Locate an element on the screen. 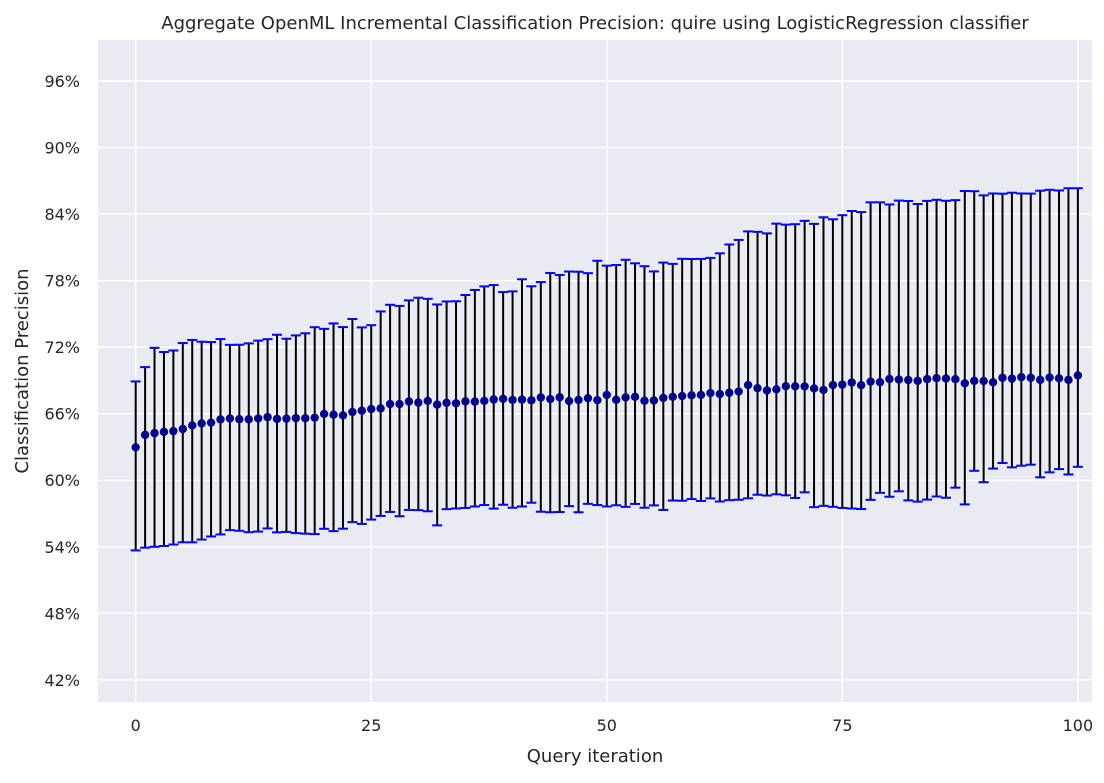 The height and width of the screenshot is (783, 1104). y-tick-label: 78% is located at coordinates (62, 281).